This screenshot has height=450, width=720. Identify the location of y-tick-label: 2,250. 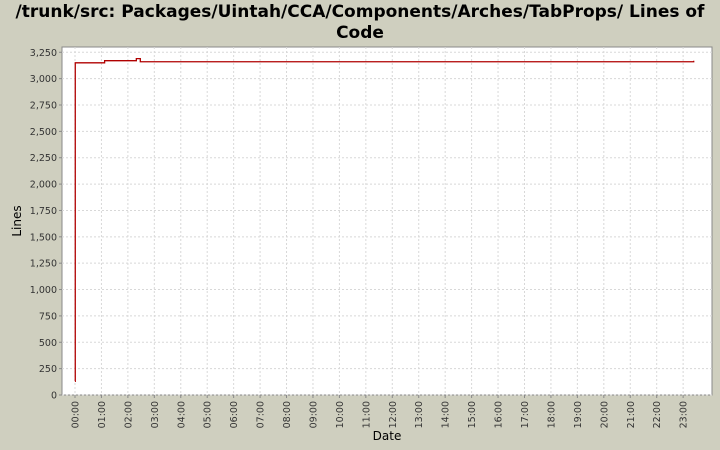
(43, 158).